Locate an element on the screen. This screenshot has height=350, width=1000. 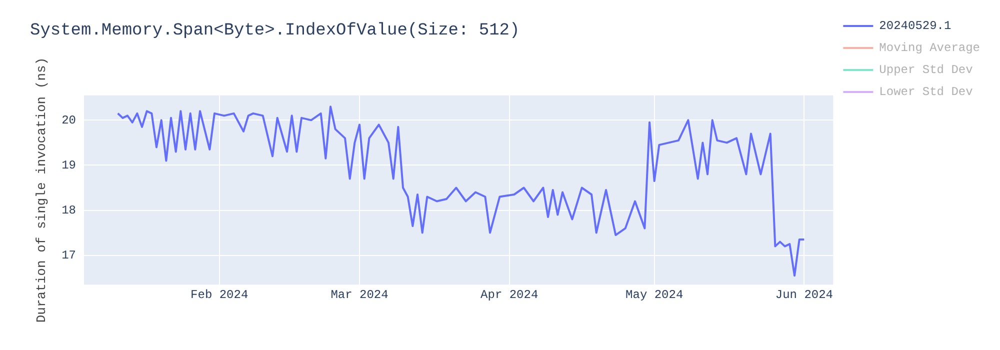
y-tick-label: 17 is located at coordinates (69, 255).